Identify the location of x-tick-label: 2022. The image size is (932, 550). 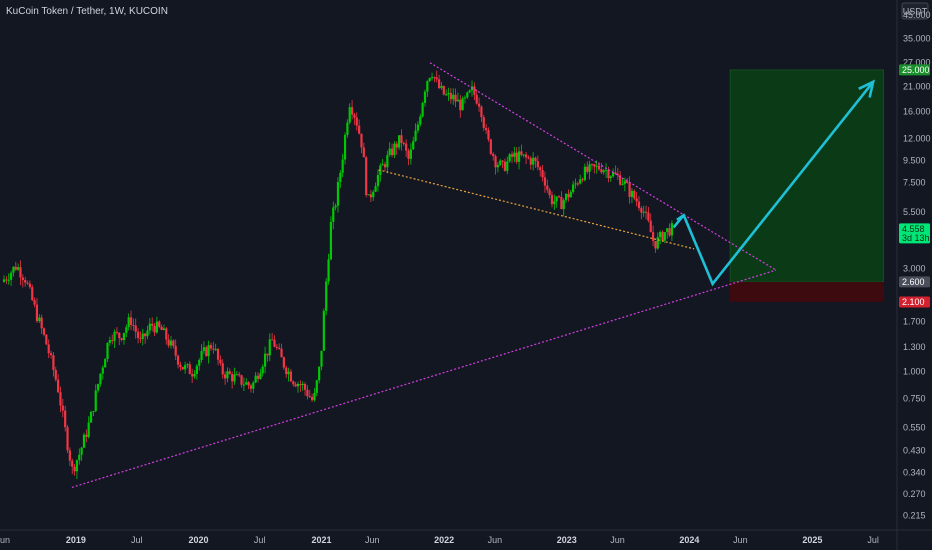
(444, 540).